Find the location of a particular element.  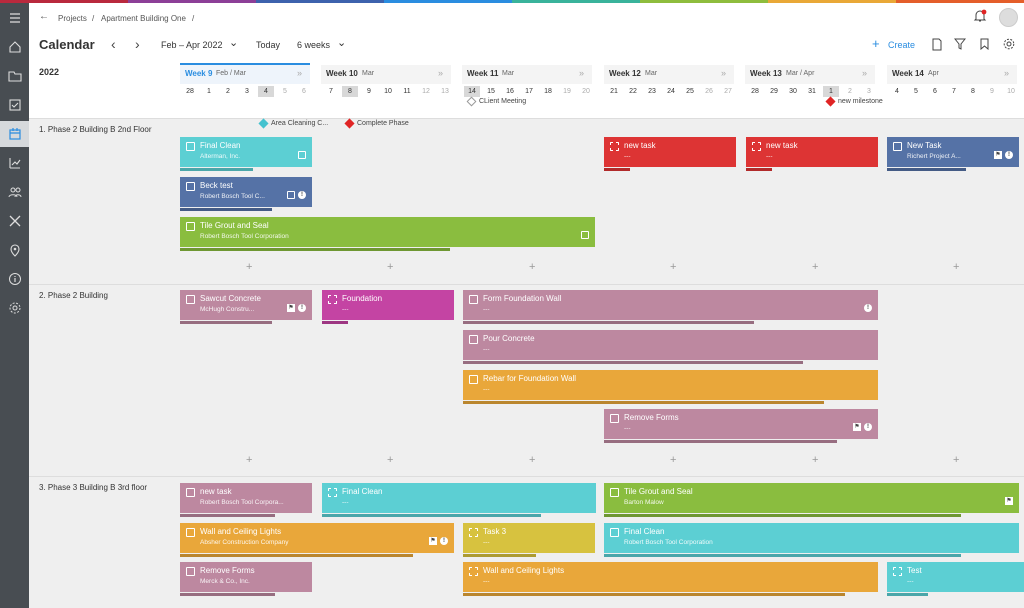

prev-period-button: ‹ is located at coordinates (113, 44).